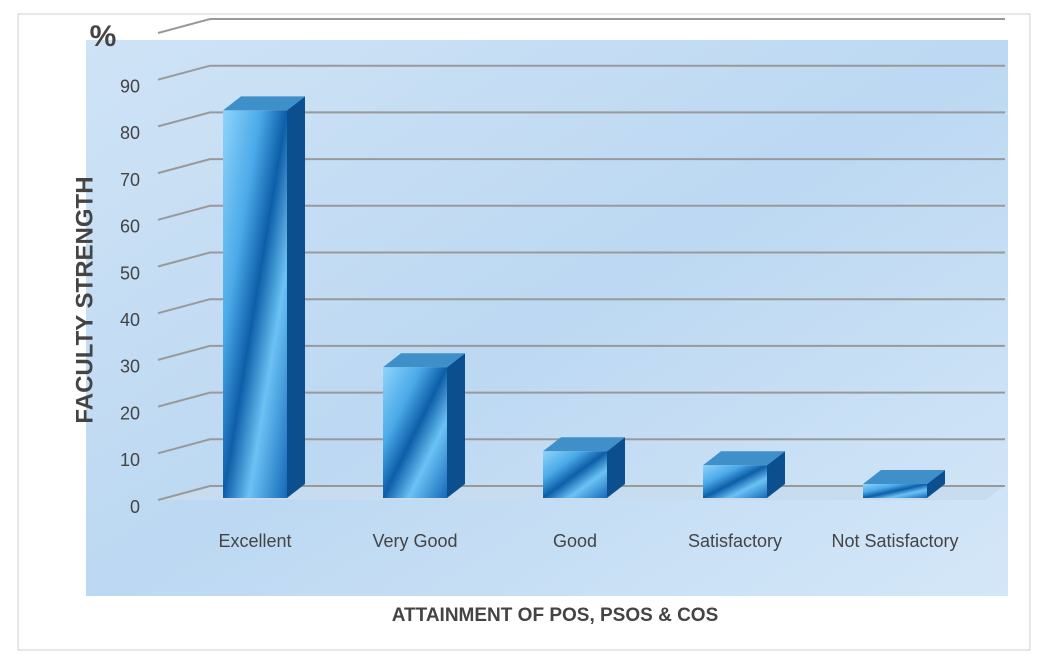 The width and height of the screenshot is (1045, 658). Describe the element at coordinates (130, 460) in the screenshot. I see `y-tick-label: 10` at that location.